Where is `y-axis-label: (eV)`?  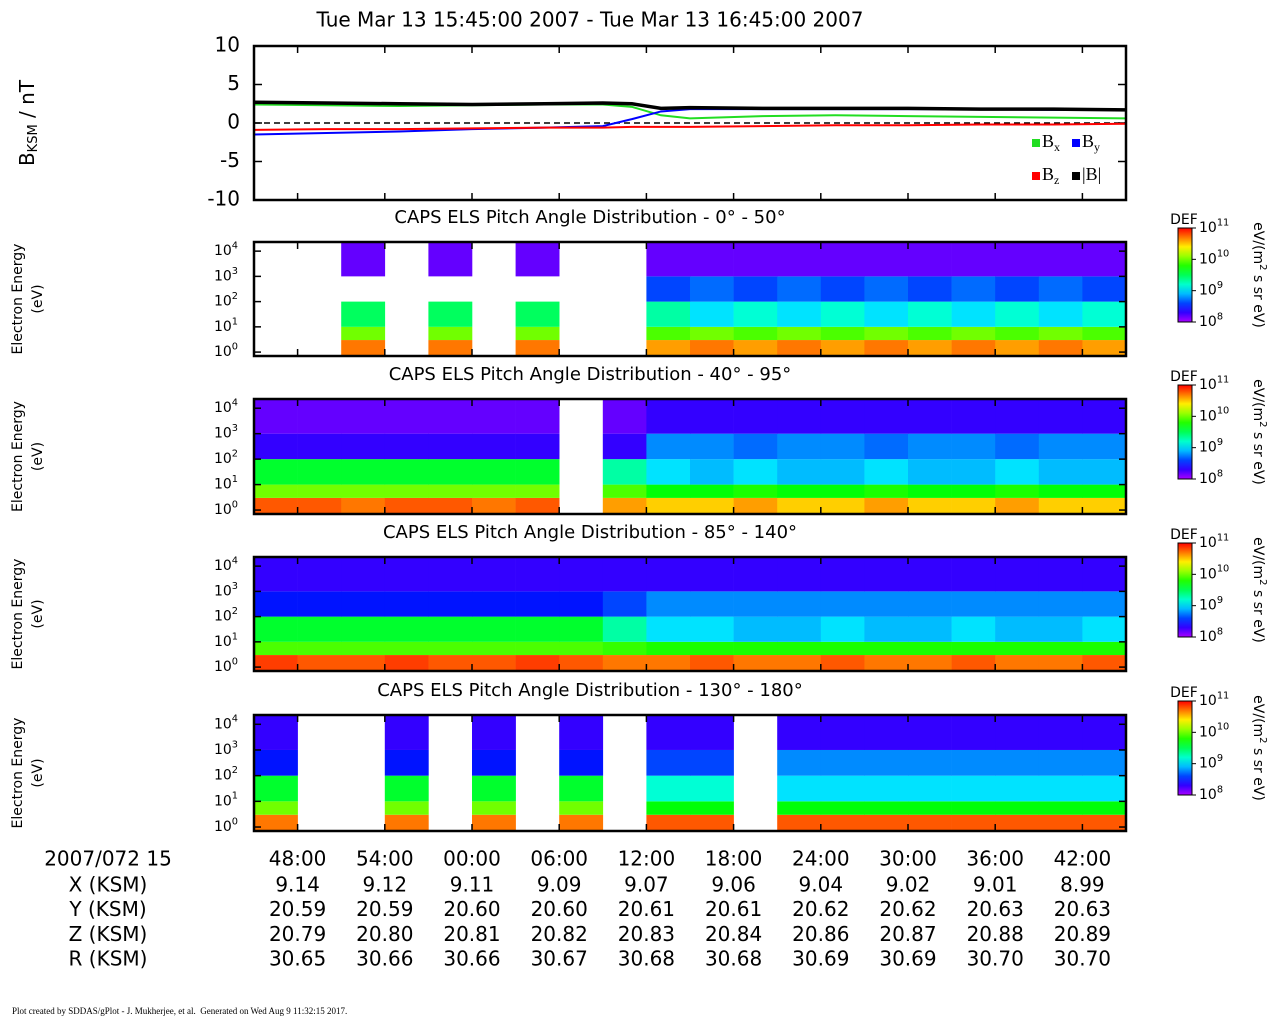 y-axis-label: (eV) is located at coordinates (38, 772).